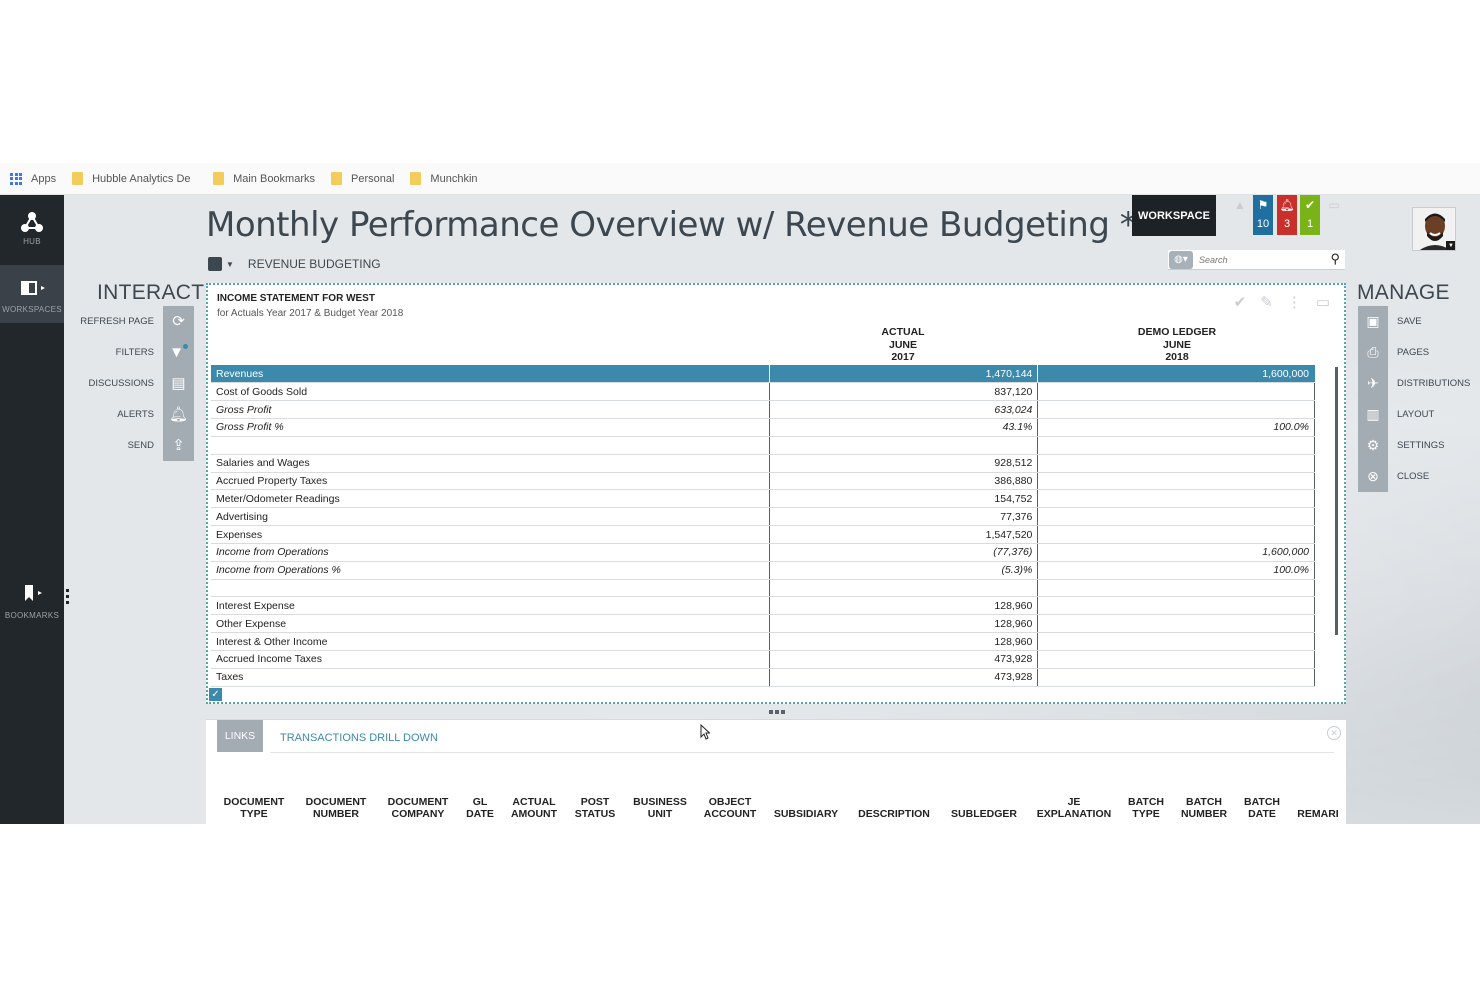  Describe the element at coordinates (1177, 345) in the screenshot. I see `column-header-budget: DEMO LEDGER JUNE 2018` at that location.